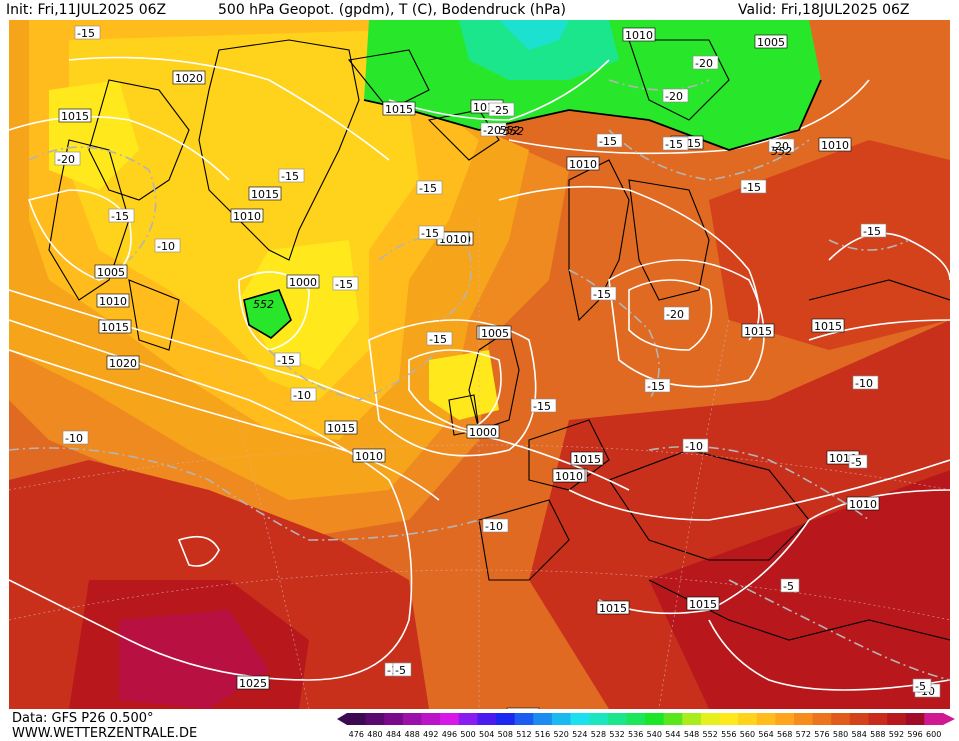 Image resolution: width=959 pixels, height=741 pixels. I want to click on isobar-label: 1025, so click(253, 682).